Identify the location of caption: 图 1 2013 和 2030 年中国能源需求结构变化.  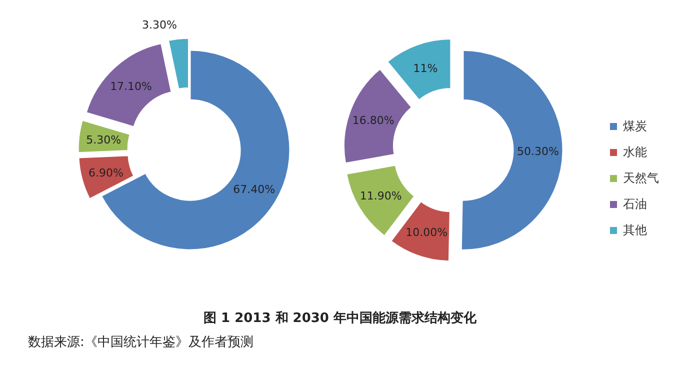
(340, 318).